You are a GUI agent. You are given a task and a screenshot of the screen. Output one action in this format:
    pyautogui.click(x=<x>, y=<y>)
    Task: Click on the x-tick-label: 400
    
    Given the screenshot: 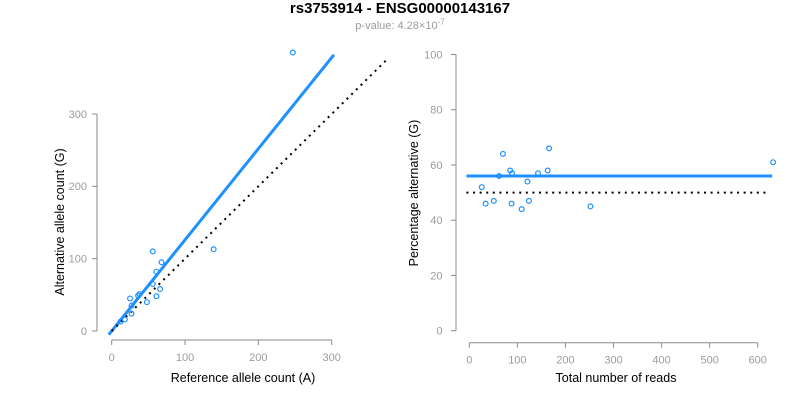 What is the action you would take?
    pyautogui.click(x=661, y=361)
    